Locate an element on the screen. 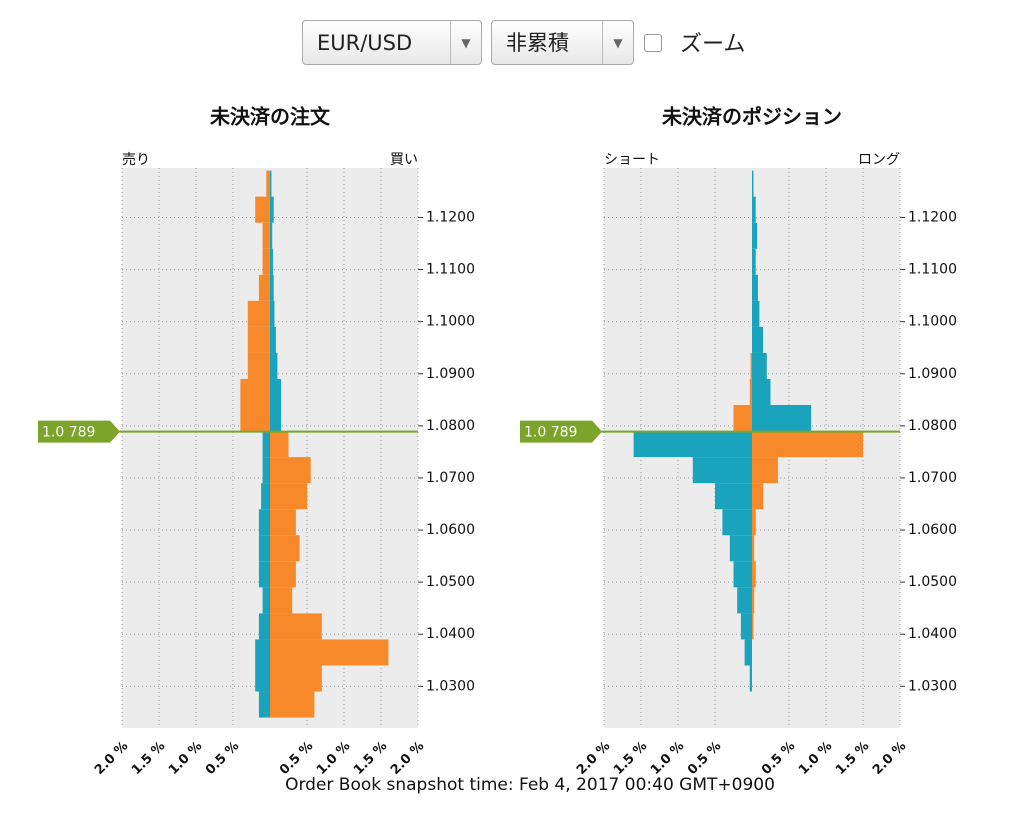 The image size is (1024, 814). zoom-label: ズーム is located at coordinates (713, 44).